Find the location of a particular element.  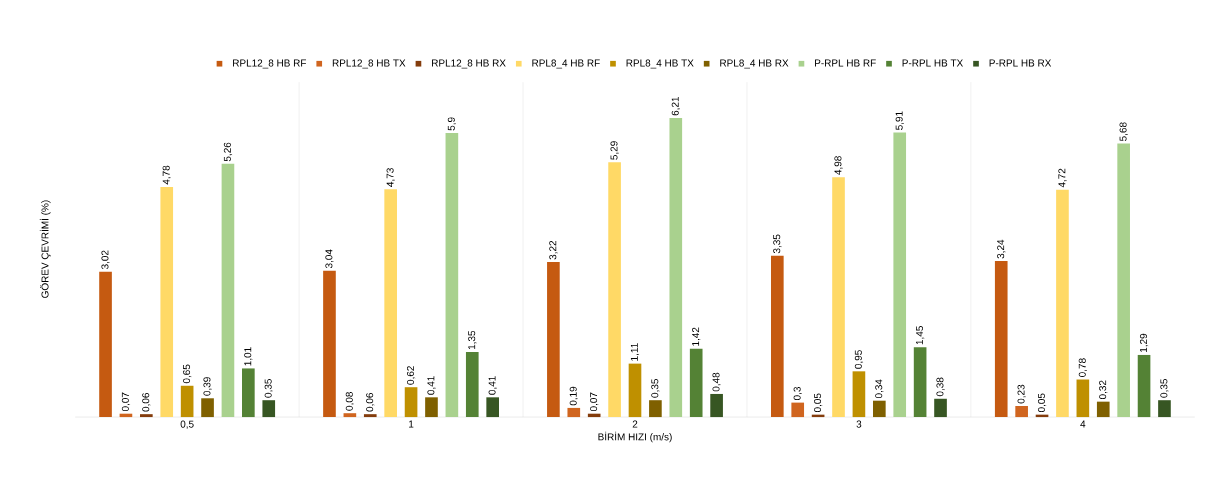

legend-label: P-RPL HB TX is located at coordinates (933, 63).